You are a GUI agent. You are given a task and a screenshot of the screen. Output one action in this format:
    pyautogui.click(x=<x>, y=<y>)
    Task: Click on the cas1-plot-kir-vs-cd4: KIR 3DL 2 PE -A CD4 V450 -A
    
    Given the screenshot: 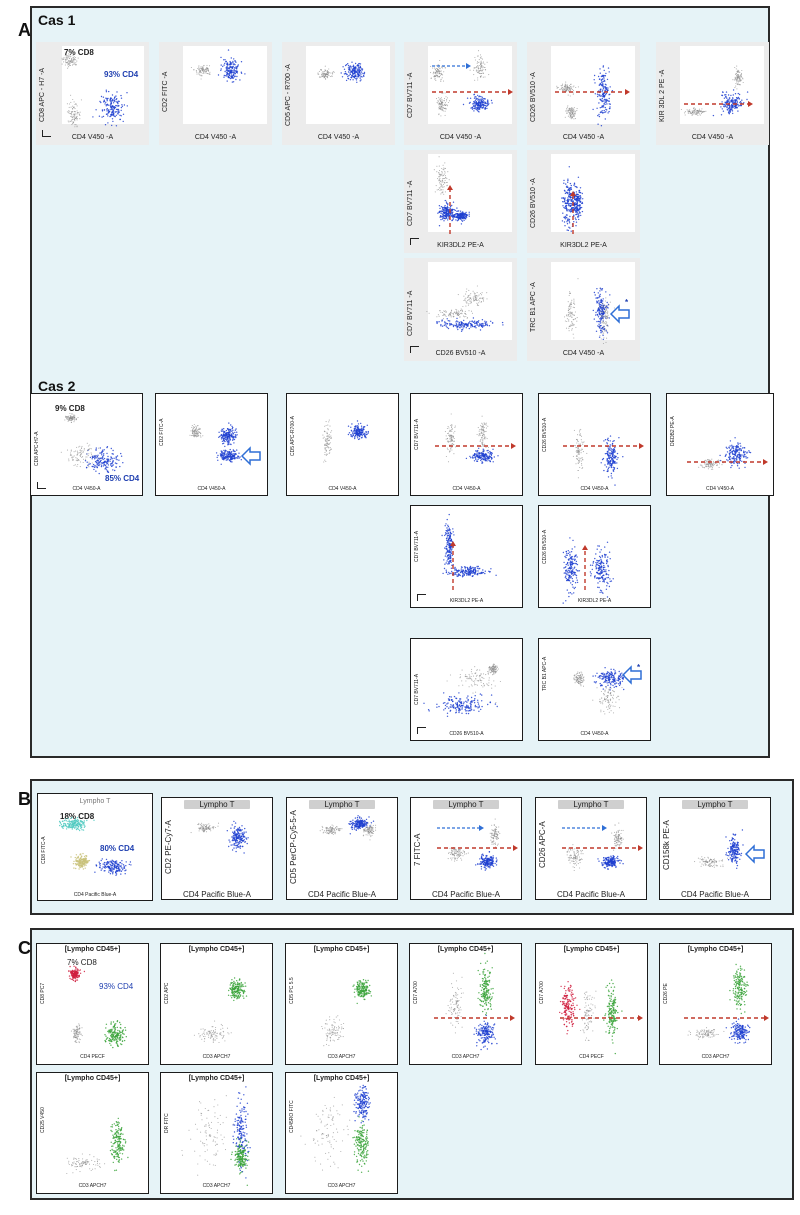 What is the action you would take?
    pyautogui.click(x=712, y=93)
    